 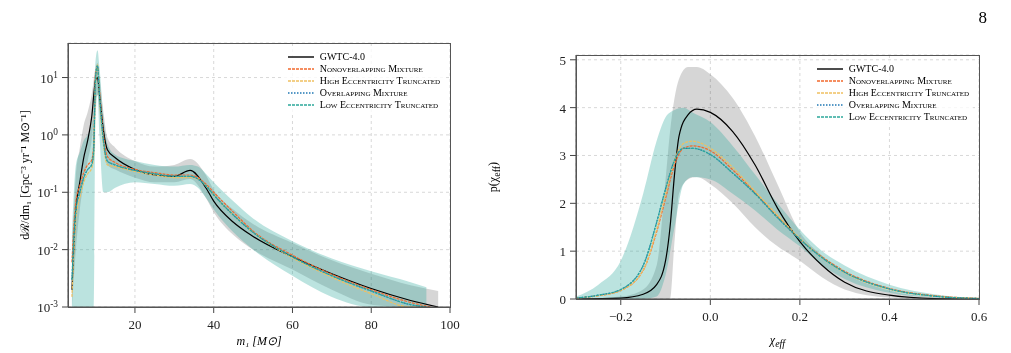 What do you see at coordinates (777, 340) in the screenshot?
I see `x-axis-title: χ$_{eff}$` at bounding box center [777, 340].